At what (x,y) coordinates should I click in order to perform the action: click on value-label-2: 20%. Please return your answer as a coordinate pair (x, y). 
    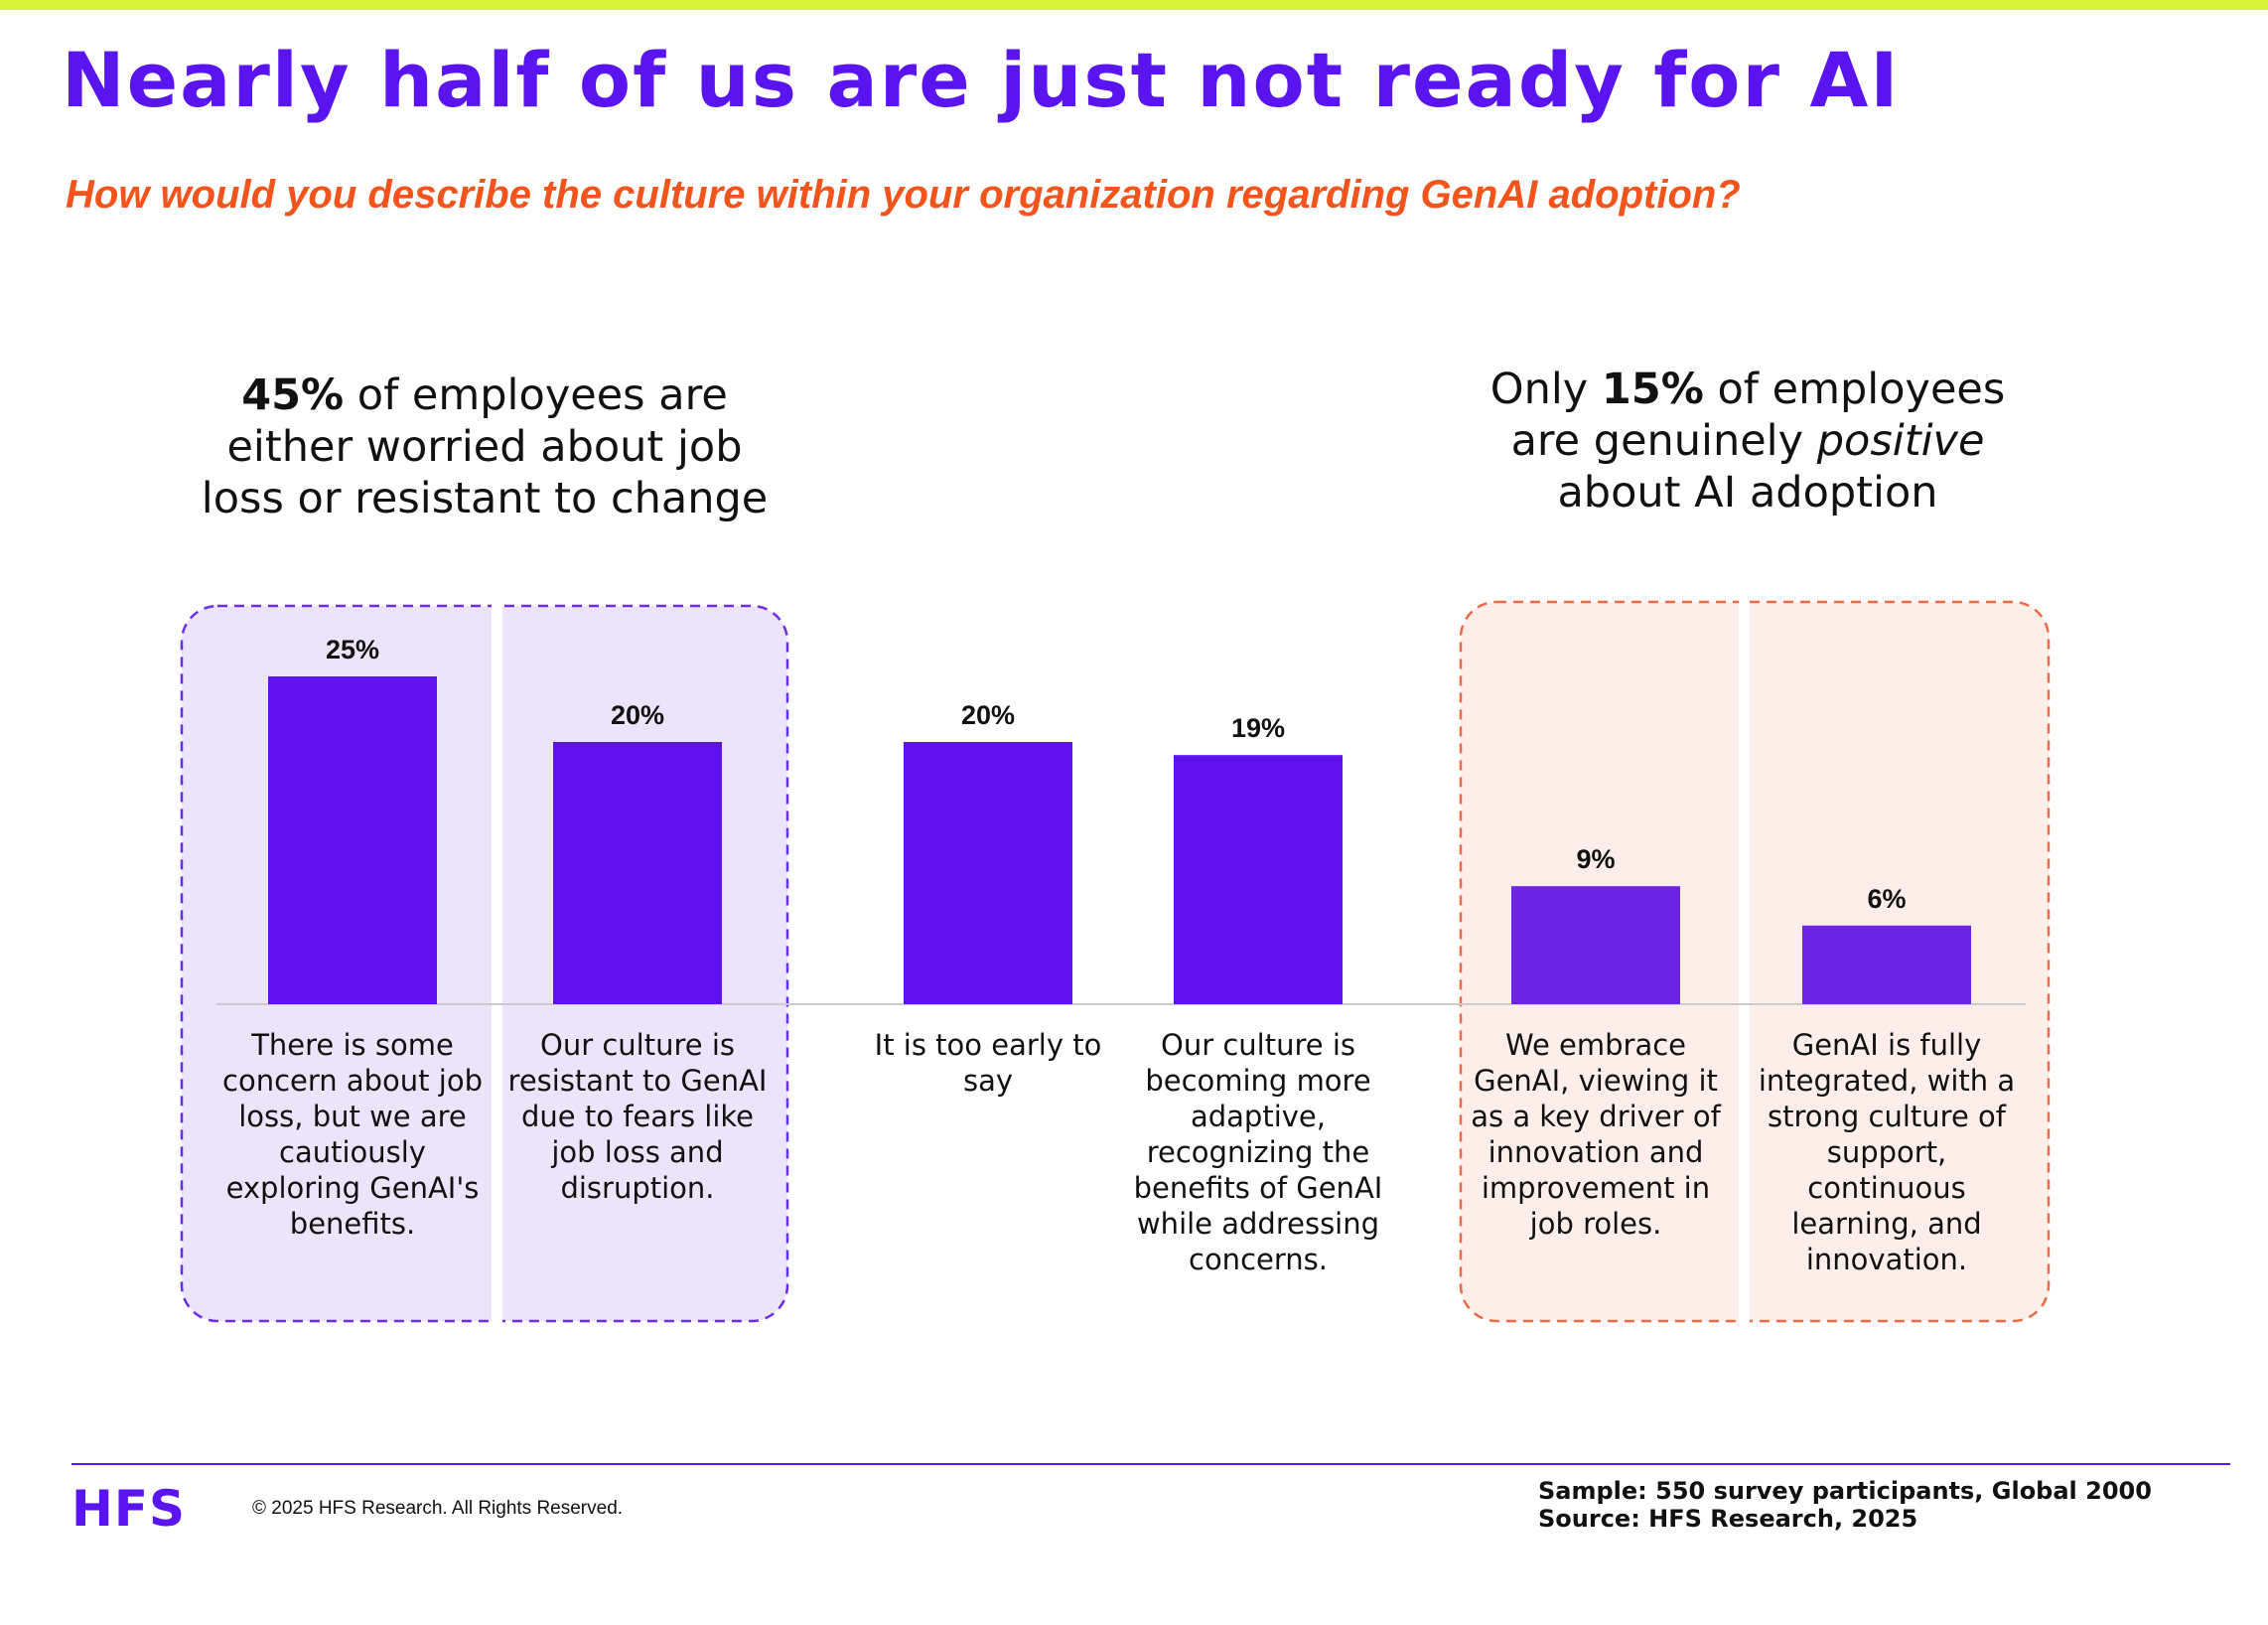
    Looking at the image, I should click on (988, 715).